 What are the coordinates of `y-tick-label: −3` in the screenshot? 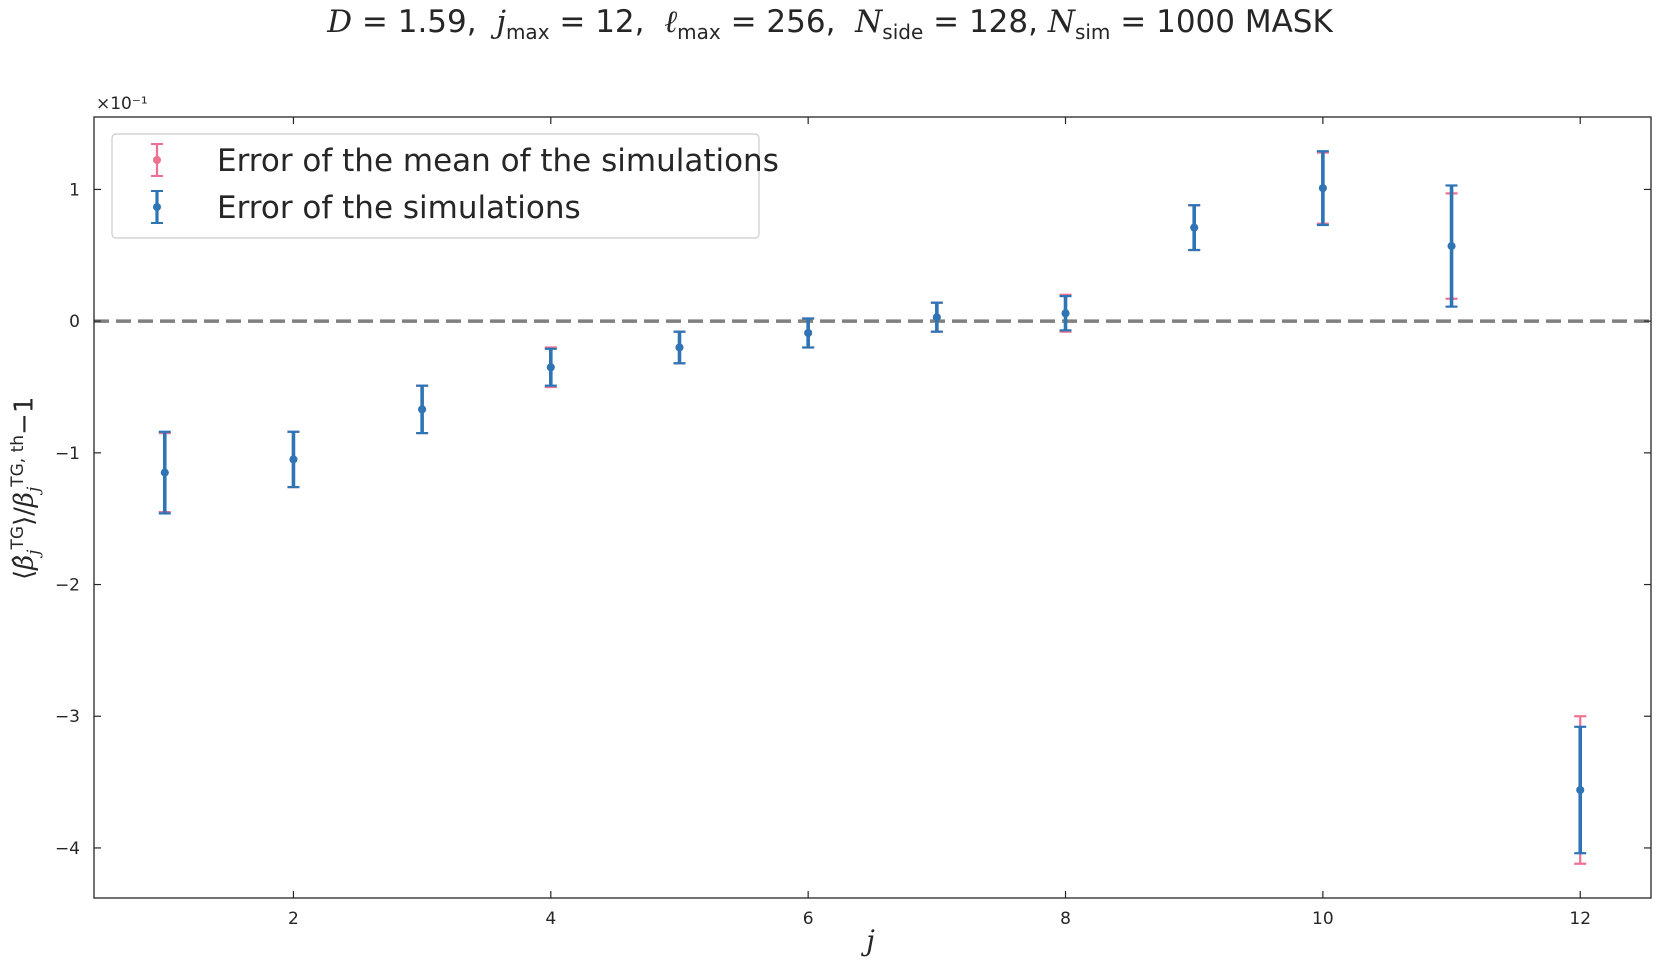 It's located at (67, 717).